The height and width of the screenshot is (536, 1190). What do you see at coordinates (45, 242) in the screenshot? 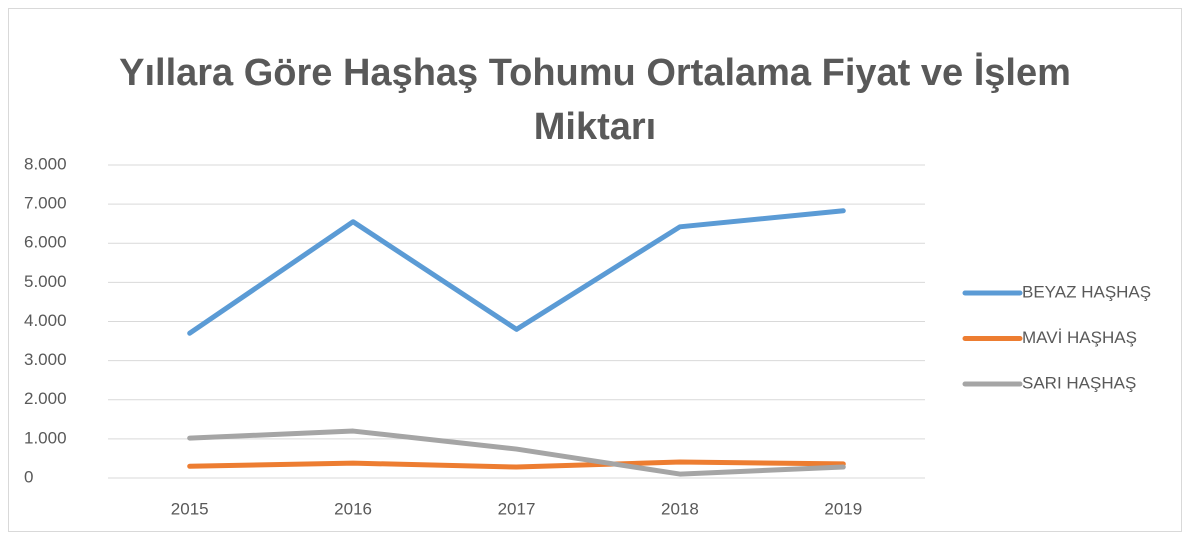
I see `y-tick-label: 6.000` at bounding box center [45, 242].